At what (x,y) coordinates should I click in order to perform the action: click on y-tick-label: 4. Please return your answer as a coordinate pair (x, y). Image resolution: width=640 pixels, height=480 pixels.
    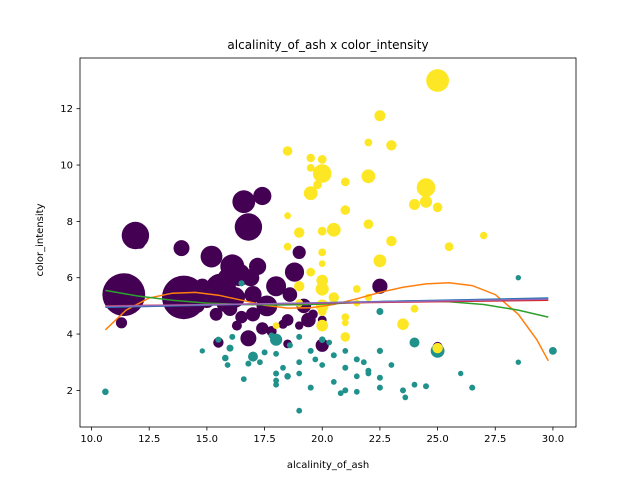
    Looking at the image, I should click on (70, 335).